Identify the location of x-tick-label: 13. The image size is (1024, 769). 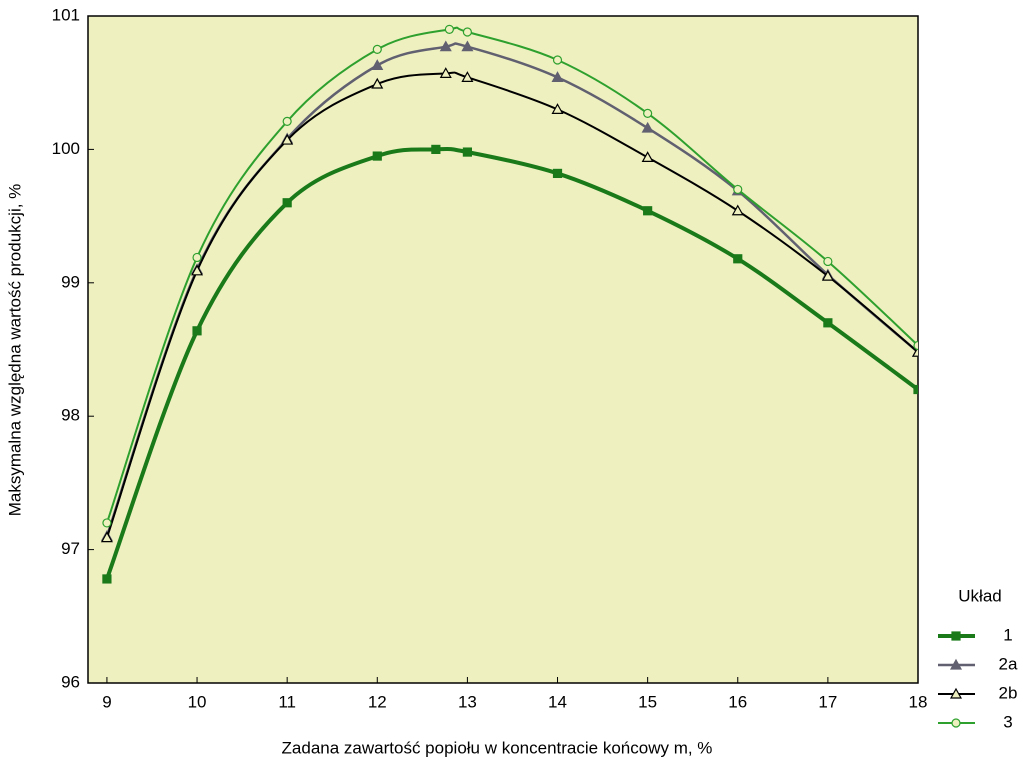
(467, 701).